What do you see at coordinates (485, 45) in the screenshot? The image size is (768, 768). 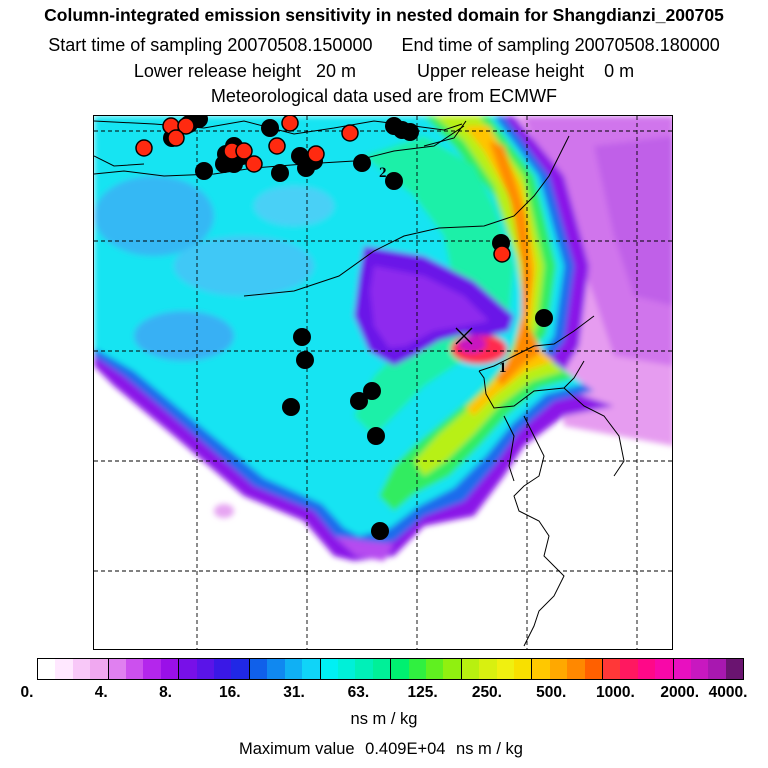 I see `end-time-label: End time of sampling` at bounding box center [485, 45].